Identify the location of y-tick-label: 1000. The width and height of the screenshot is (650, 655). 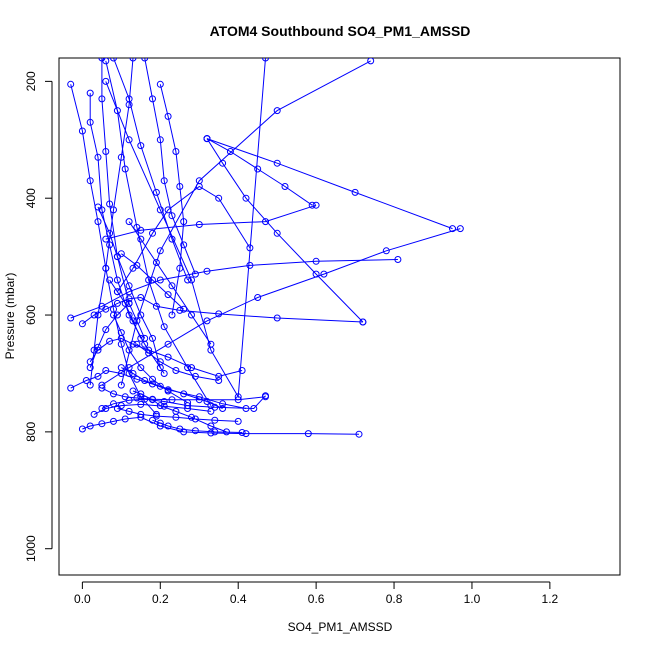
(31, 548).